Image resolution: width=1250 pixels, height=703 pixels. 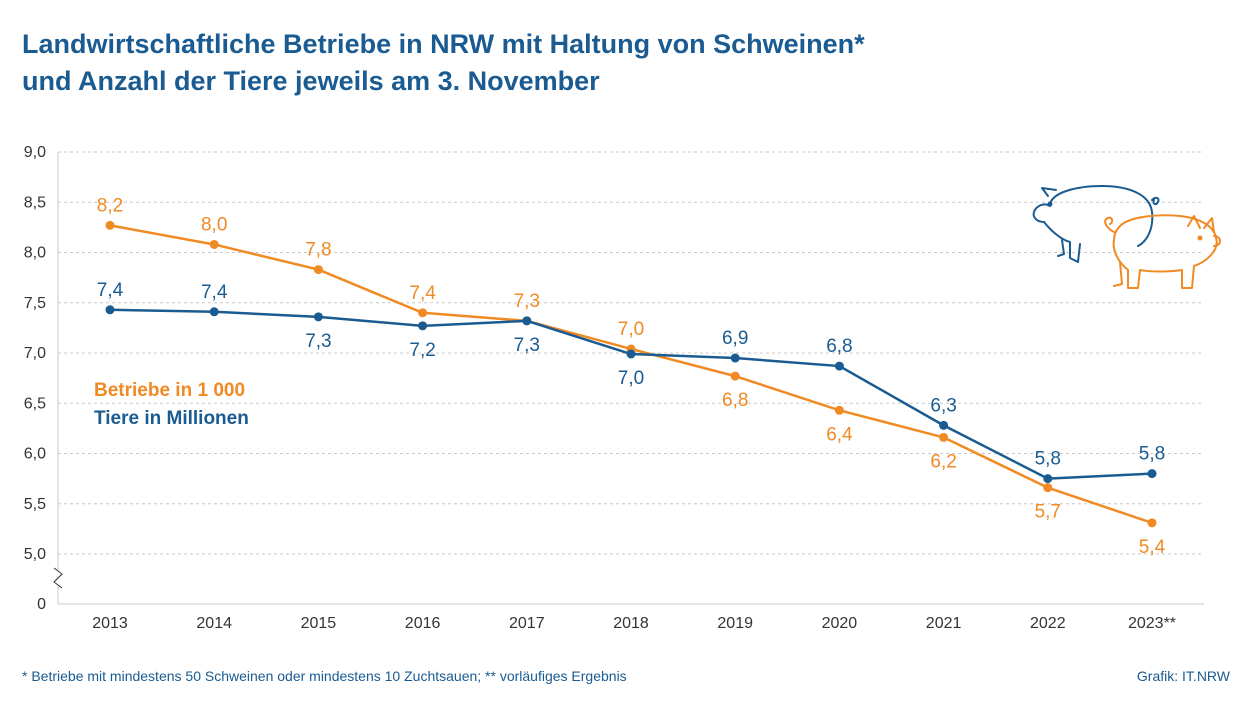 What do you see at coordinates (423, 623) in the screenshot?
I see `x-tick-label: 2016` at bounding box center [423, 623].